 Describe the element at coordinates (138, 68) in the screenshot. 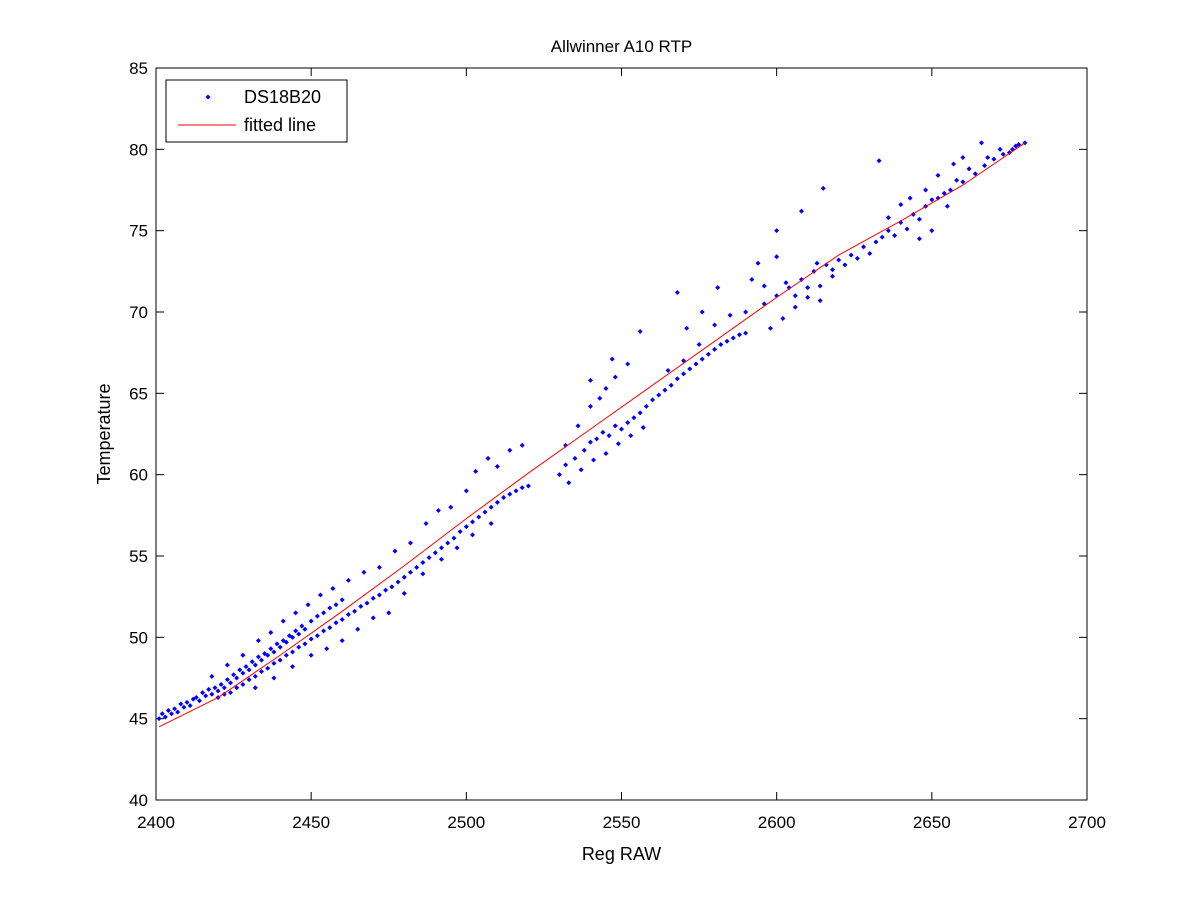

I see `y-tick-label: 85` at that location.